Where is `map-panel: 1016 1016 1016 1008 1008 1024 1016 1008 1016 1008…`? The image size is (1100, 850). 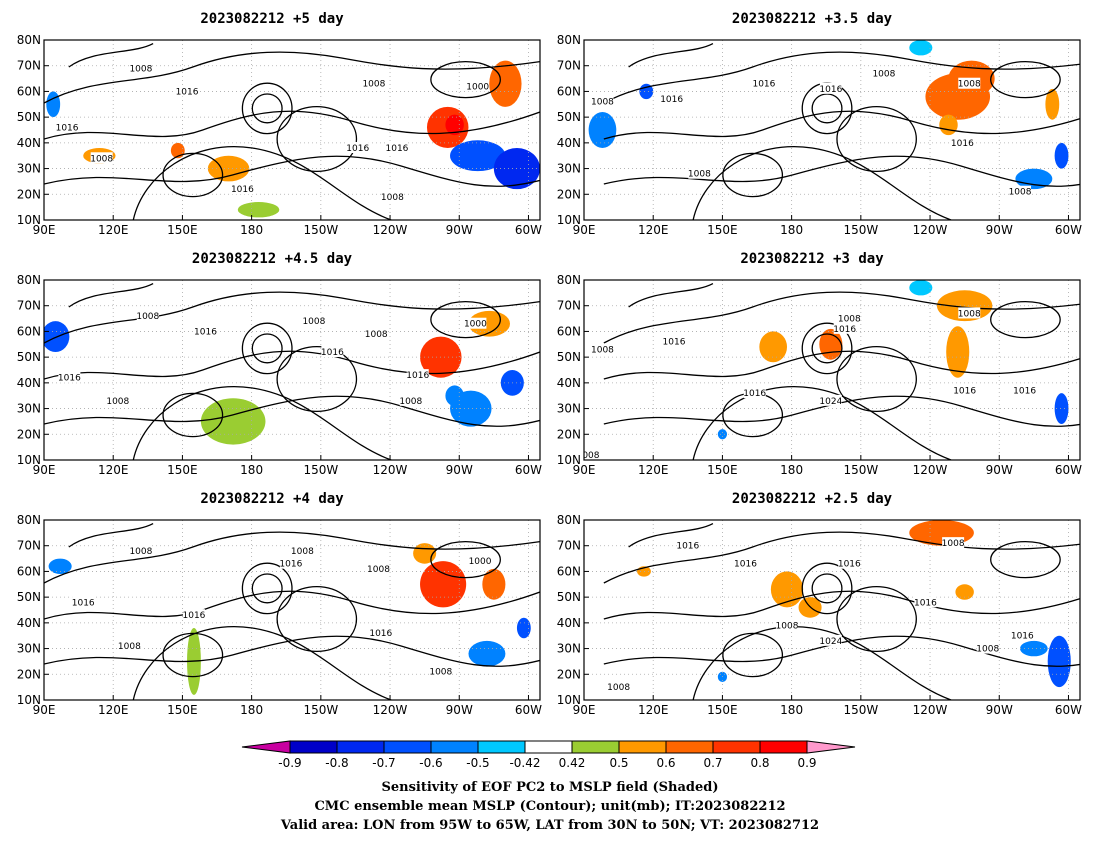 map-panel: 1016 1016 1016 1008 1008 1024 1016 1008 1016 1008… is located at coordinates (819, 604).